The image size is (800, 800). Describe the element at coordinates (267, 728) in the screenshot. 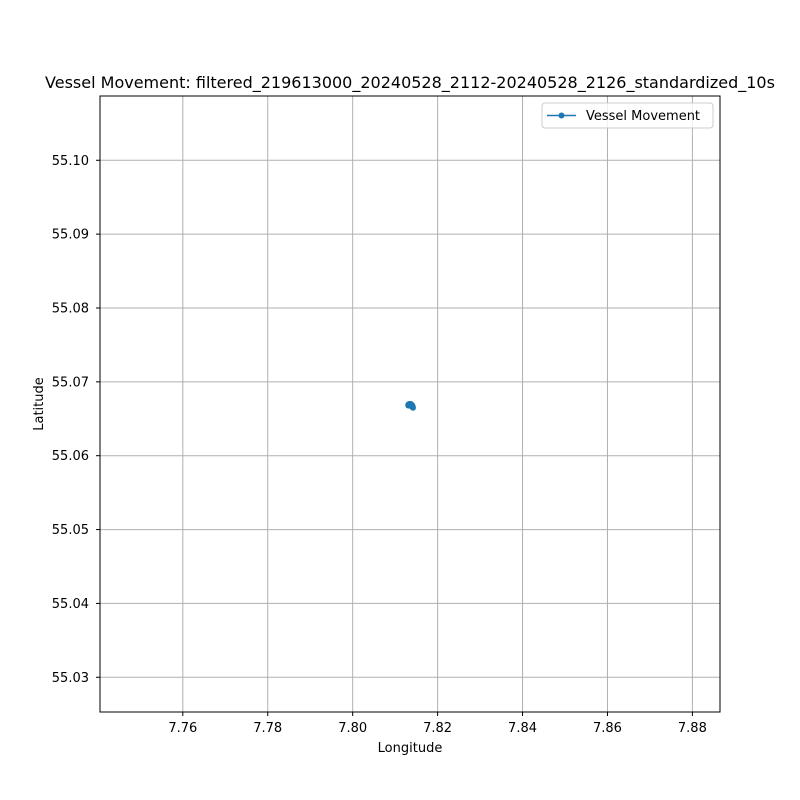

I see `x-tick-label: 7.78` at that location.